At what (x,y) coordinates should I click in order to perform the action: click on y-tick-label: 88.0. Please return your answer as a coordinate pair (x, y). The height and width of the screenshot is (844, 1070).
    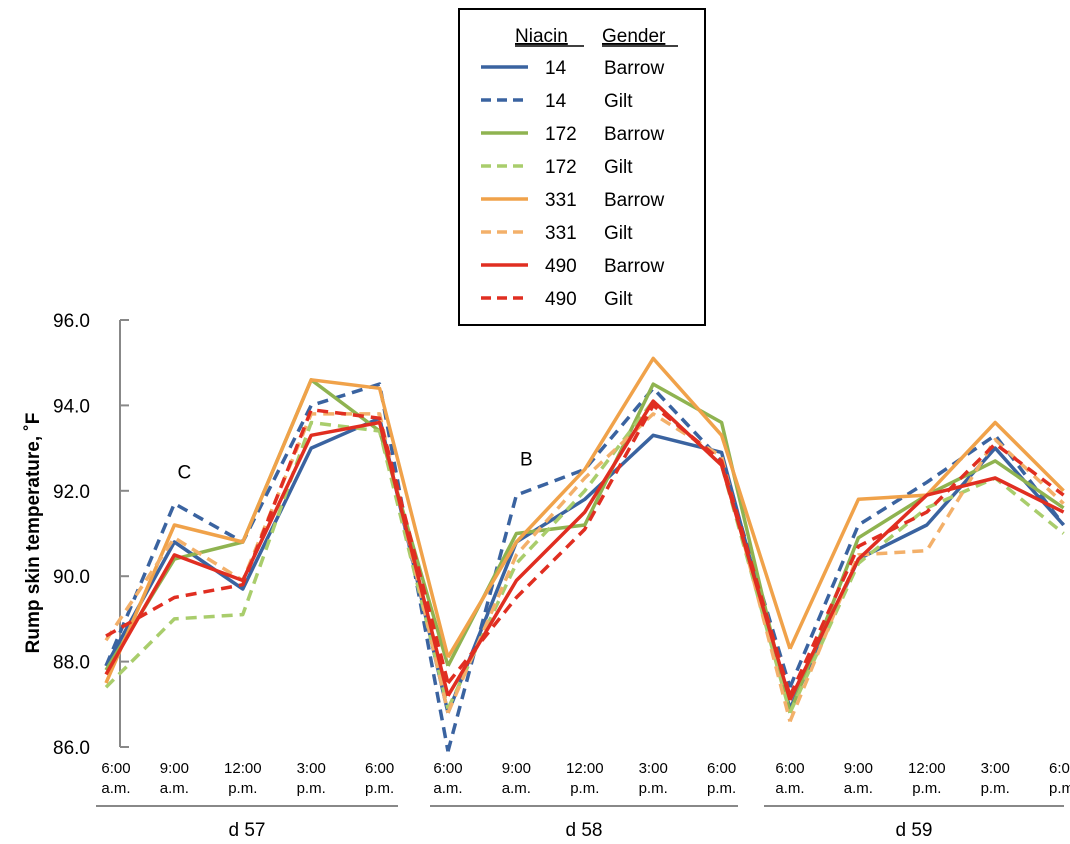
    Looking at the image, I should click on (71, 663).